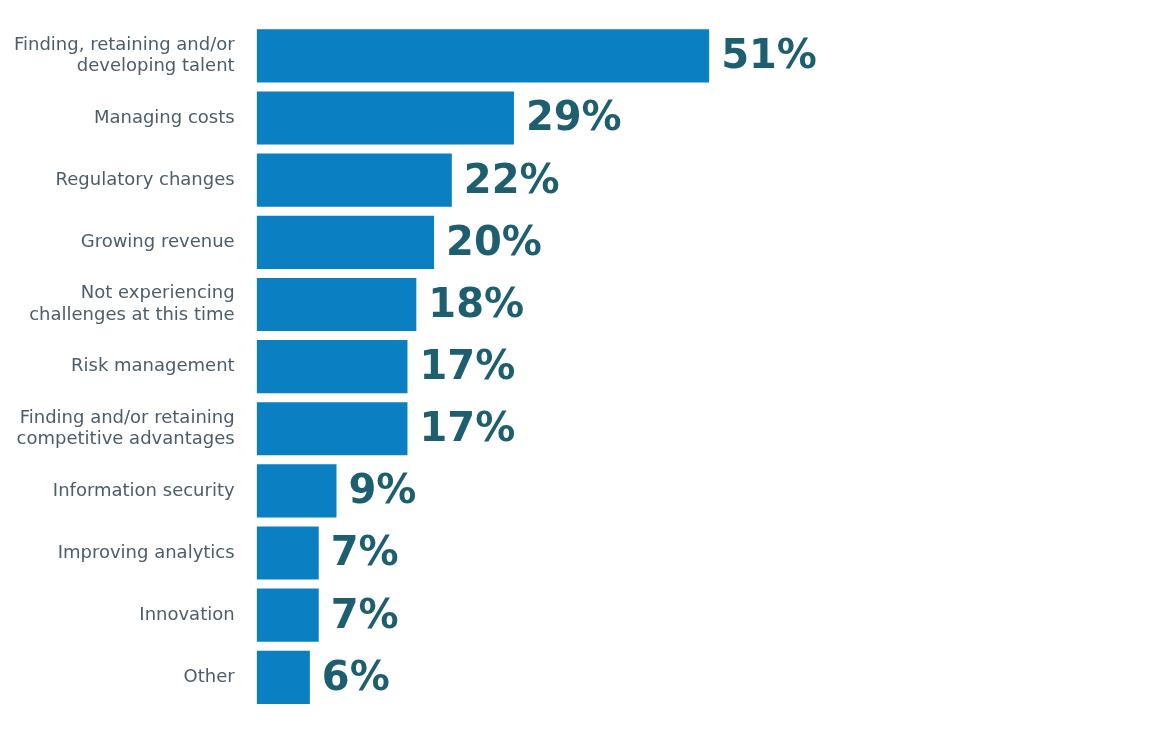 This screenshot has height=744, width=1169. I want to click on data-label: 29%, so click(573, 116).